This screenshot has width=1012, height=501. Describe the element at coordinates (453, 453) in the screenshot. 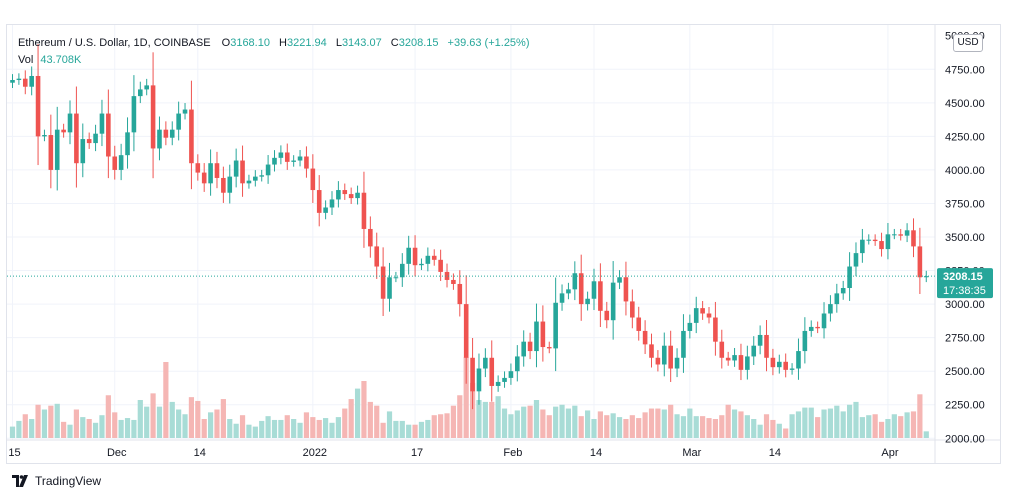

I see `time-axis: 15 Dec 14 2022 17 Feb 14 Mar 14 Apr` at that location.